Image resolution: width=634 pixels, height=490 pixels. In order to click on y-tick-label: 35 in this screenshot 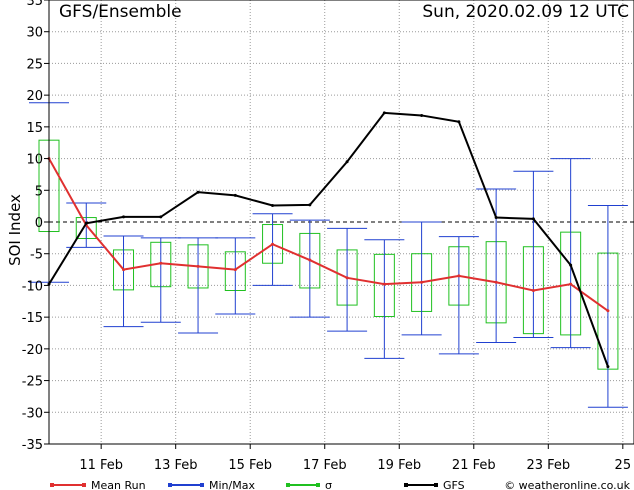, I will do `click(34, 4)`.